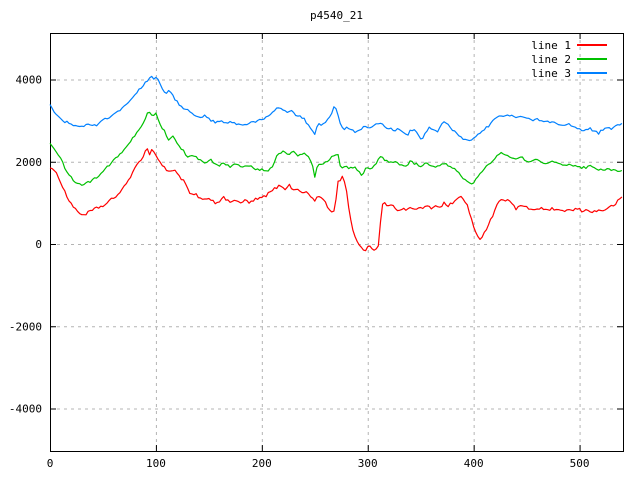 This screenshot has width=640, height=480. Describe the element at coordinates (592, 59) in the screenshot. I see `legend-line-sample-green` at that location.